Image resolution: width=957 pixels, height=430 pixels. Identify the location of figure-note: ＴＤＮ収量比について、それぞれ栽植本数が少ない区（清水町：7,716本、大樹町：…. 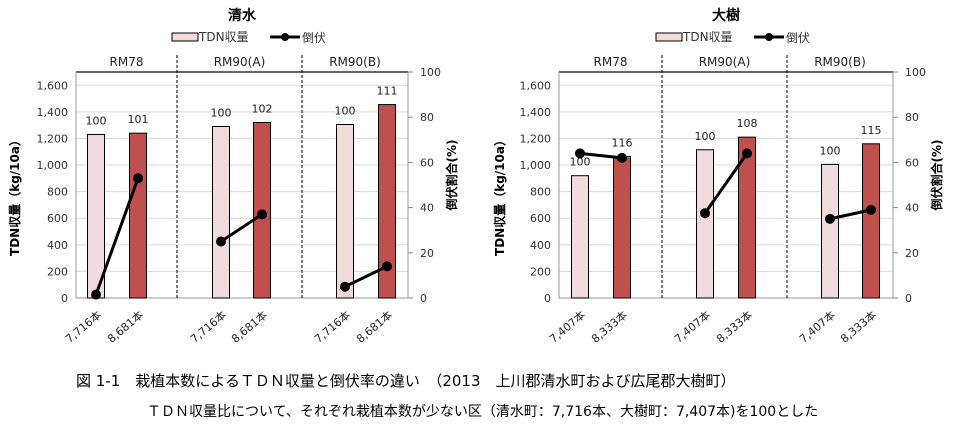
(483, 412).